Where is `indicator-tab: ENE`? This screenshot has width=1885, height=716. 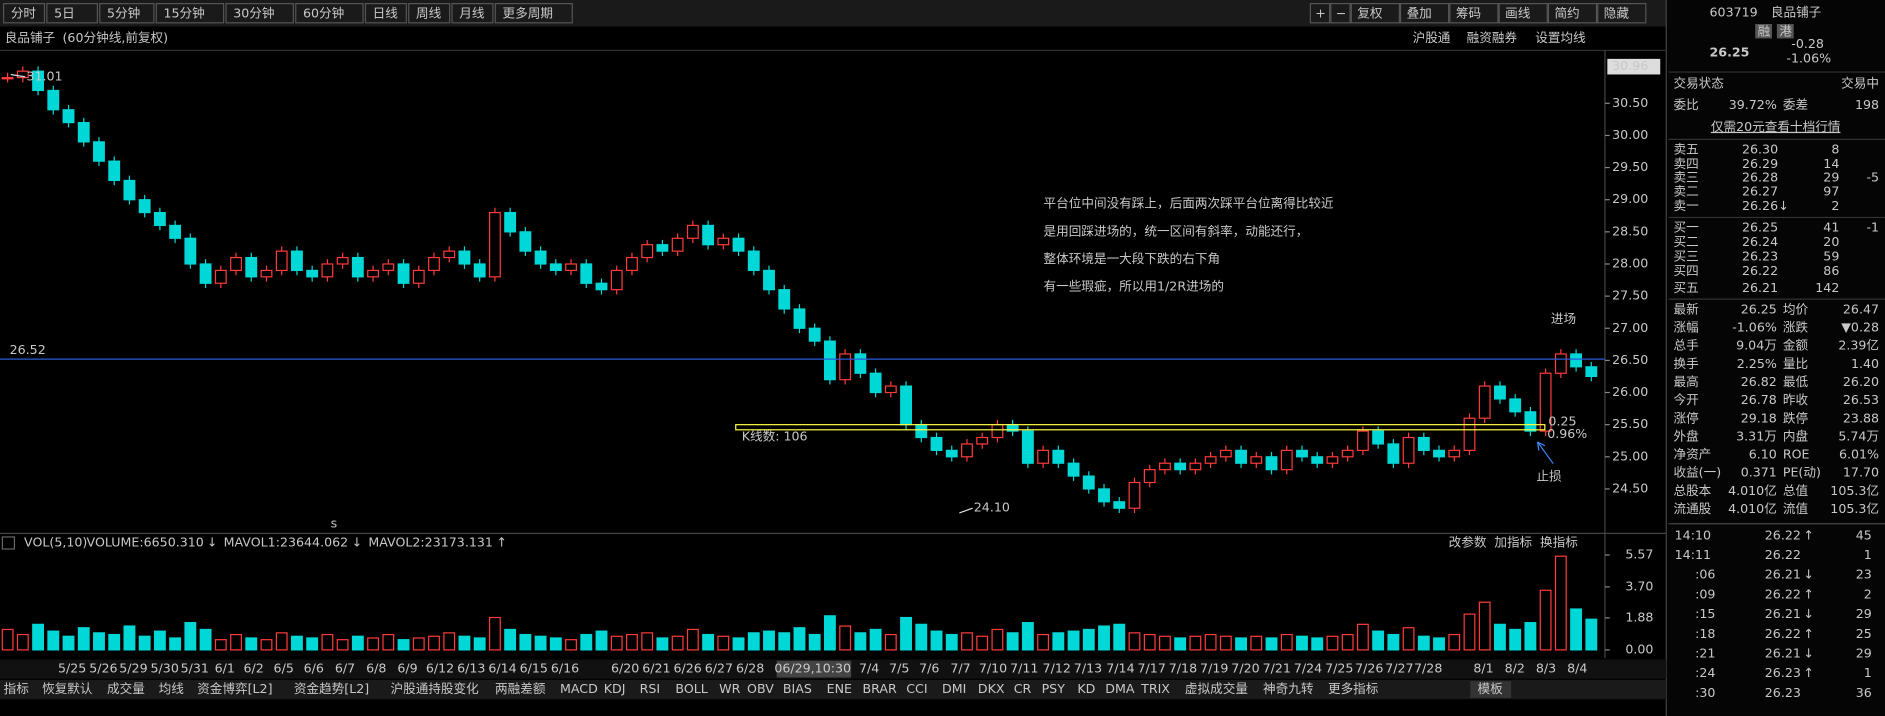
indicator-tab: ENE is located at coordinates (839, 688).